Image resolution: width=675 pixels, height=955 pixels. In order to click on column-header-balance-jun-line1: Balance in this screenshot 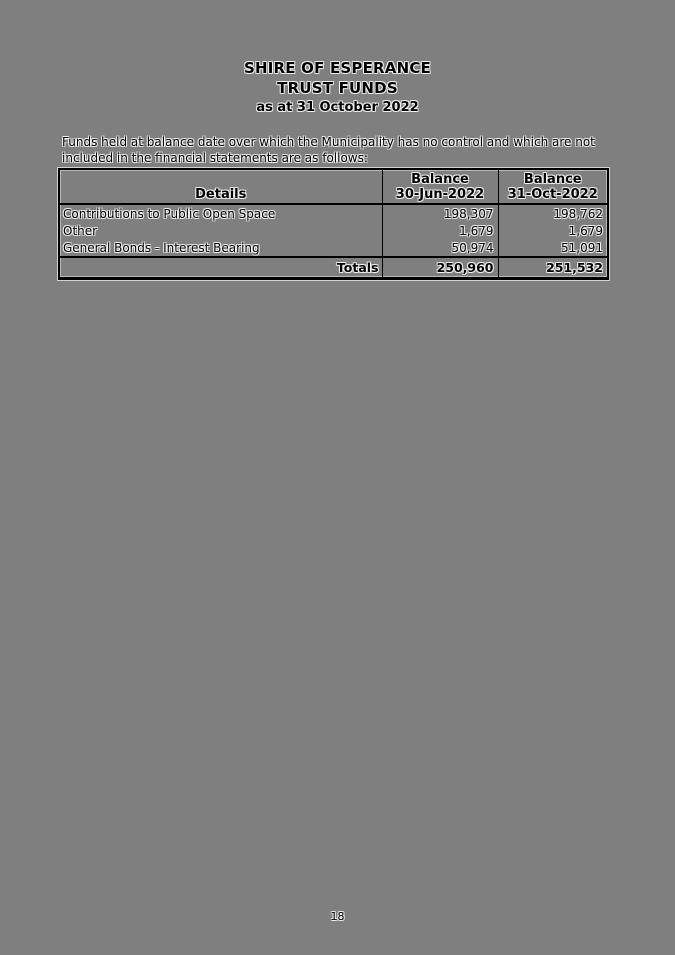, I will do `click(440, 179)`.